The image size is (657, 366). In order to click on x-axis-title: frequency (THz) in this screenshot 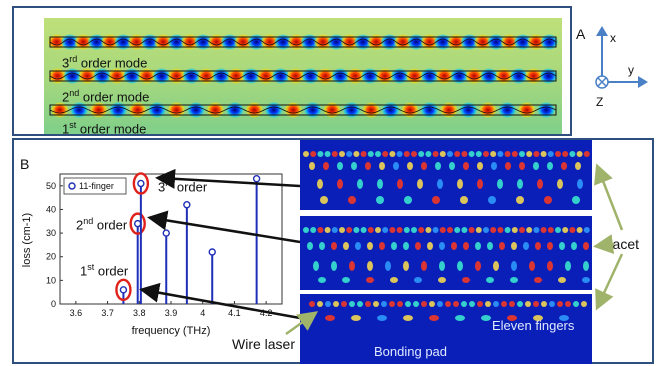, I will do `click(171, 331)`.